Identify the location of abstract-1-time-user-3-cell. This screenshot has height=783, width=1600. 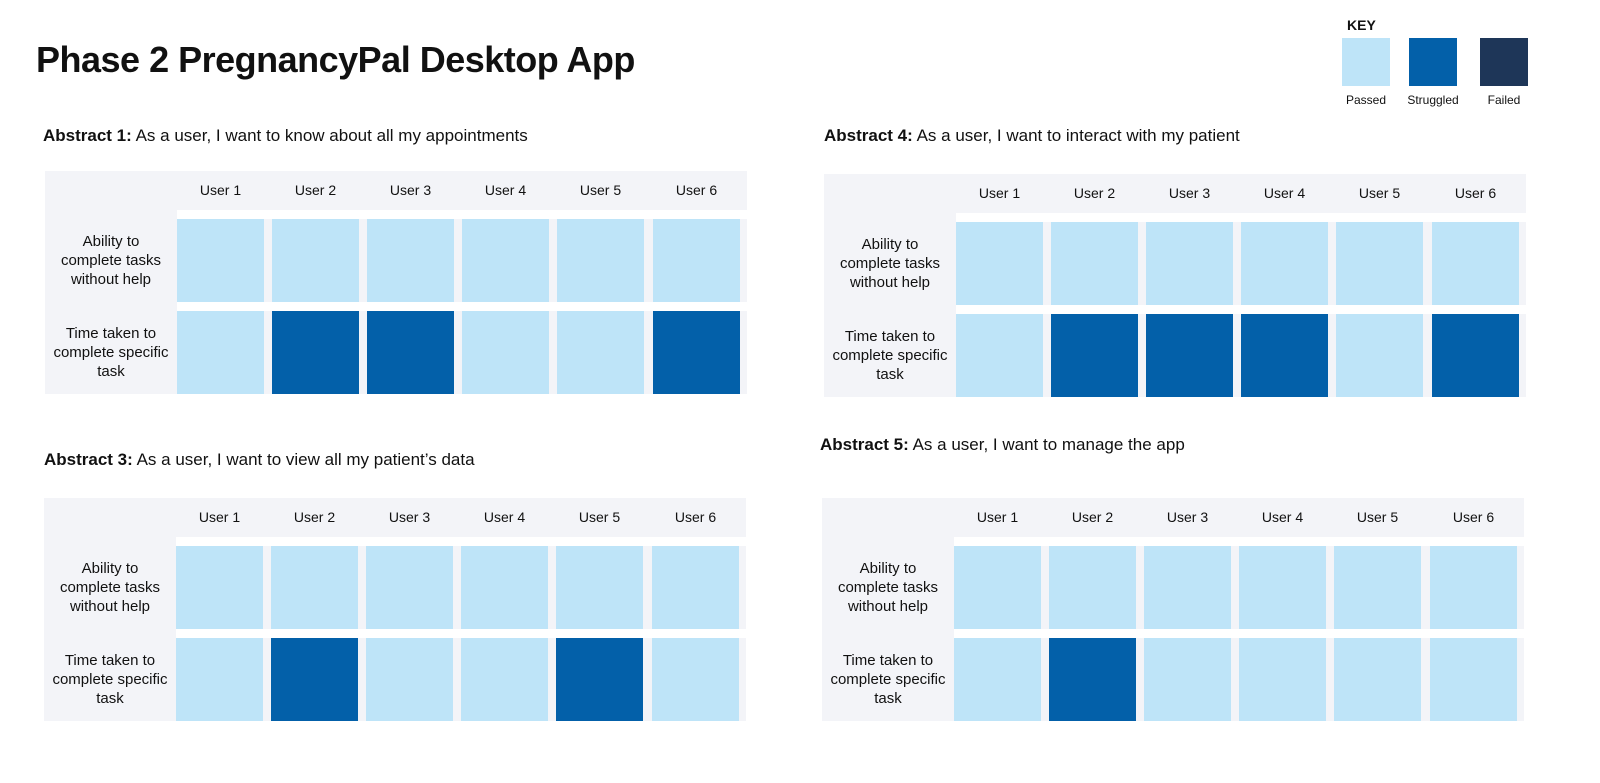
(410, 352).